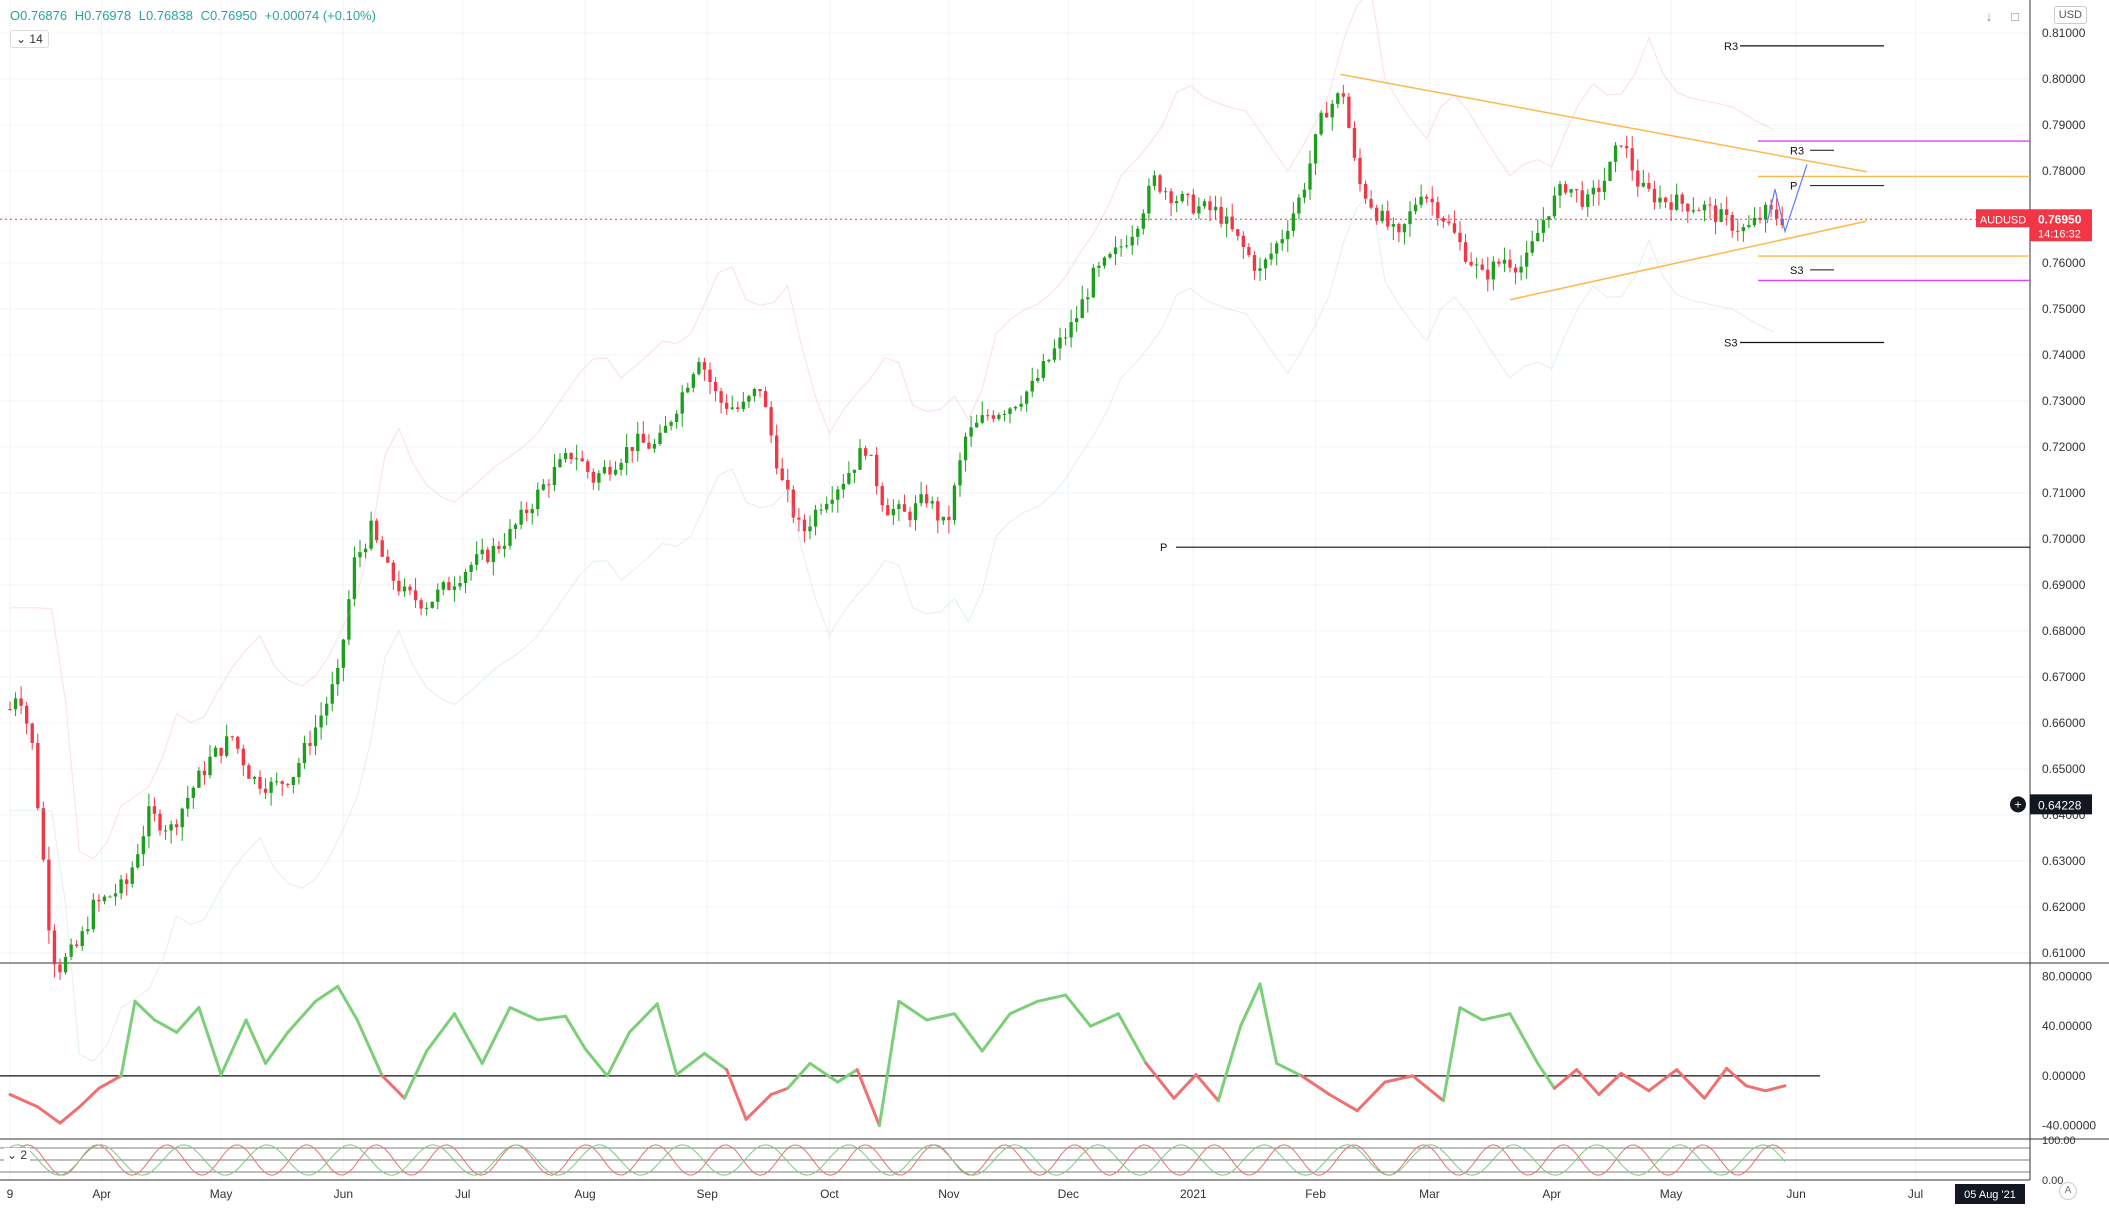  I want to click on crosshair-icon, so click(2018, 804).